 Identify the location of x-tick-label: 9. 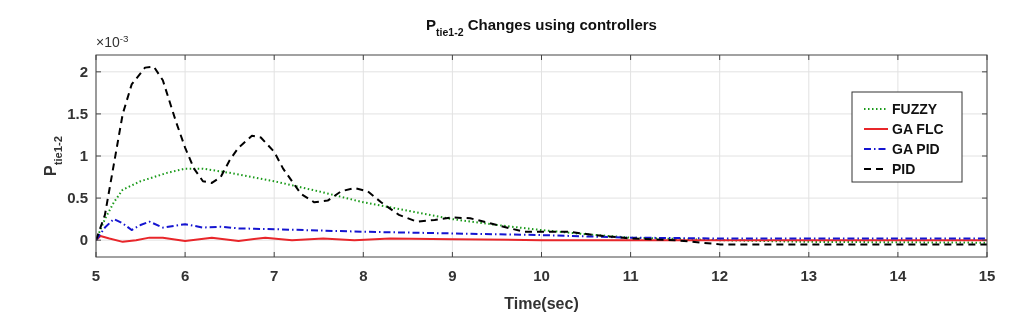
(452, 275).